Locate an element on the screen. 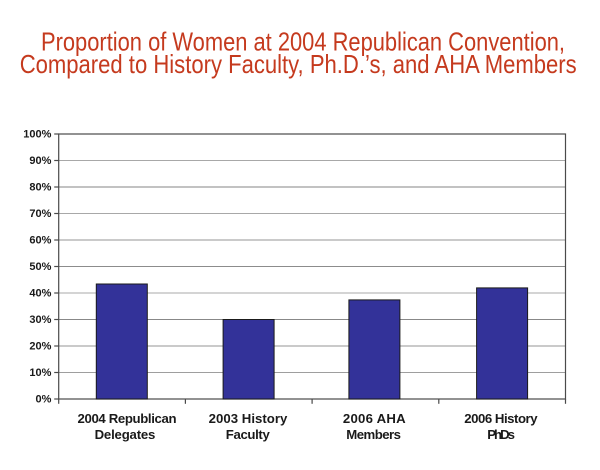  svg-text: 50% is located at coordinates (40, 267).